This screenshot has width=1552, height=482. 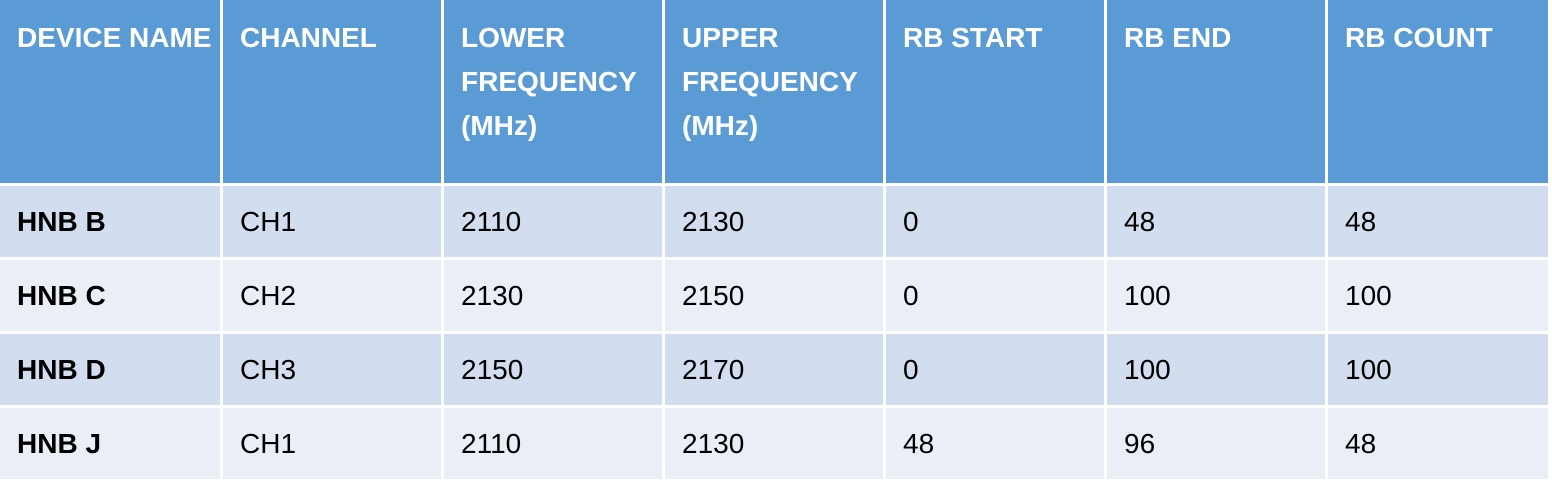 I want to click on header-cell: RB START, so click(x=995, y=91).